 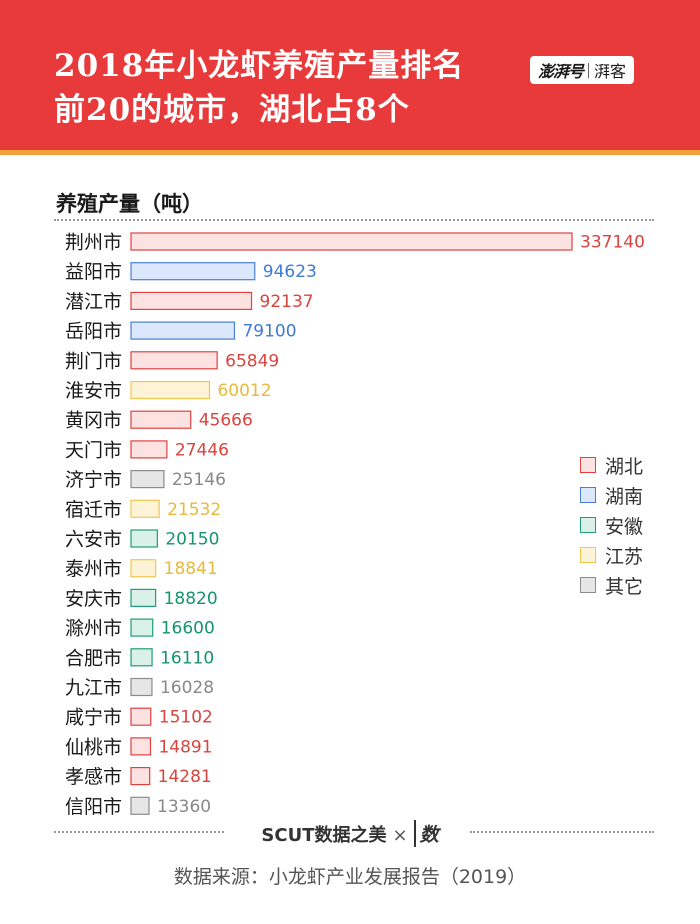 I want to click on category-label: 滁州市, so click(x=93, y=629).